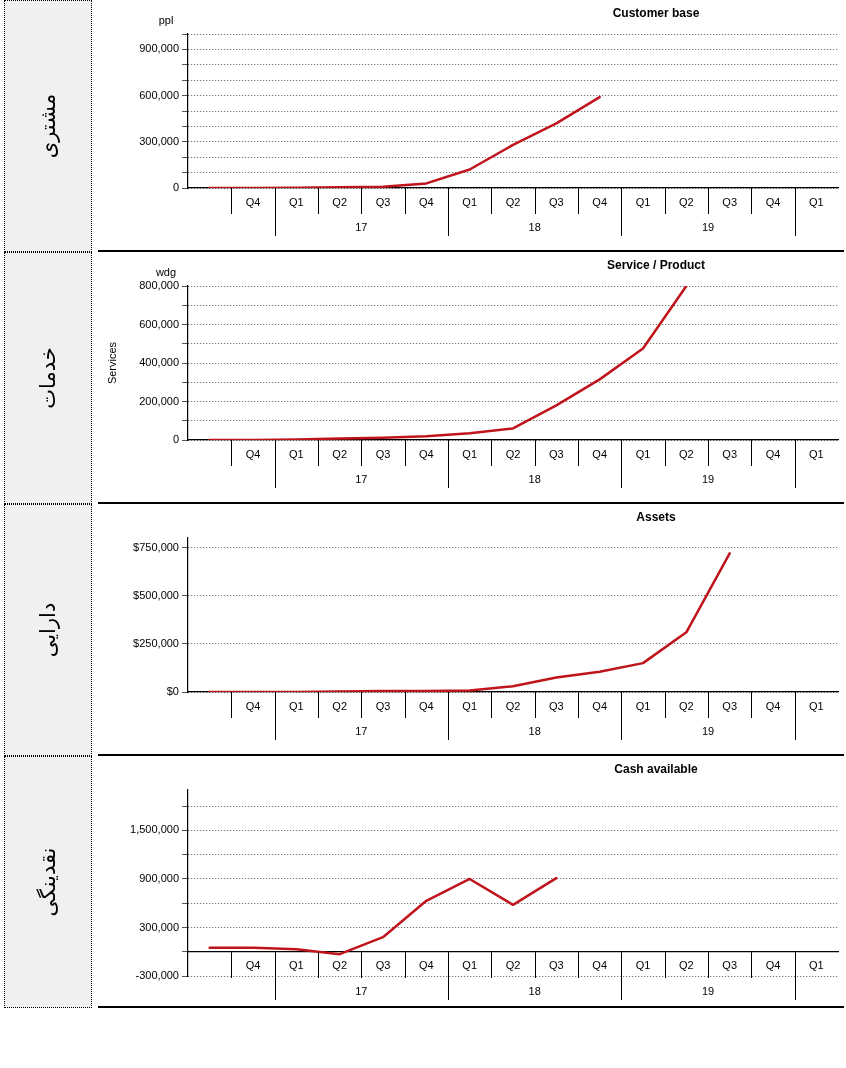 This screenshot has height=1068, width=846. What do you see at coordinates (656, 769) in the screenshot?
I see `chart-title: Cash available` at bounding box center [656, 769].